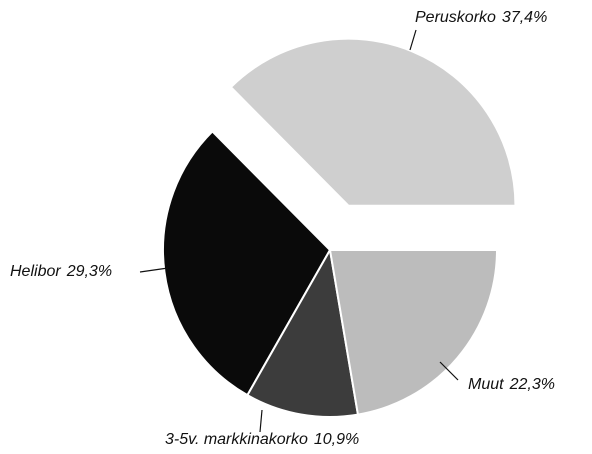 The height and width of the screenshot is (454, 592). Describe the element at coordinates (35, 271) in the screenshot. I see `category-label: Helibor` at that location.